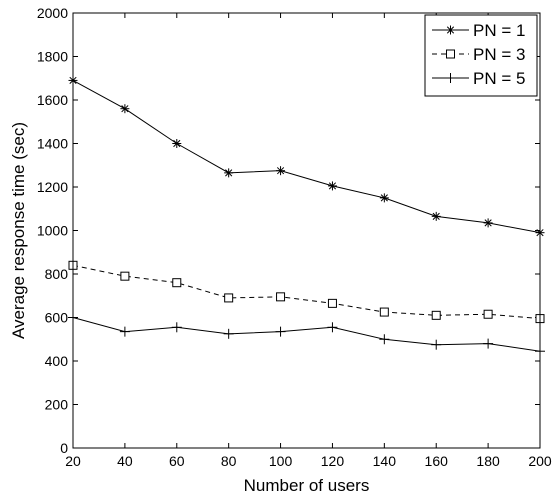 This screenshot has height=497, width=558. What do you see at coordinates (52, 187) in the screenshot?
I see `y-tick-label: 1200` at bounding box center [52, 187].